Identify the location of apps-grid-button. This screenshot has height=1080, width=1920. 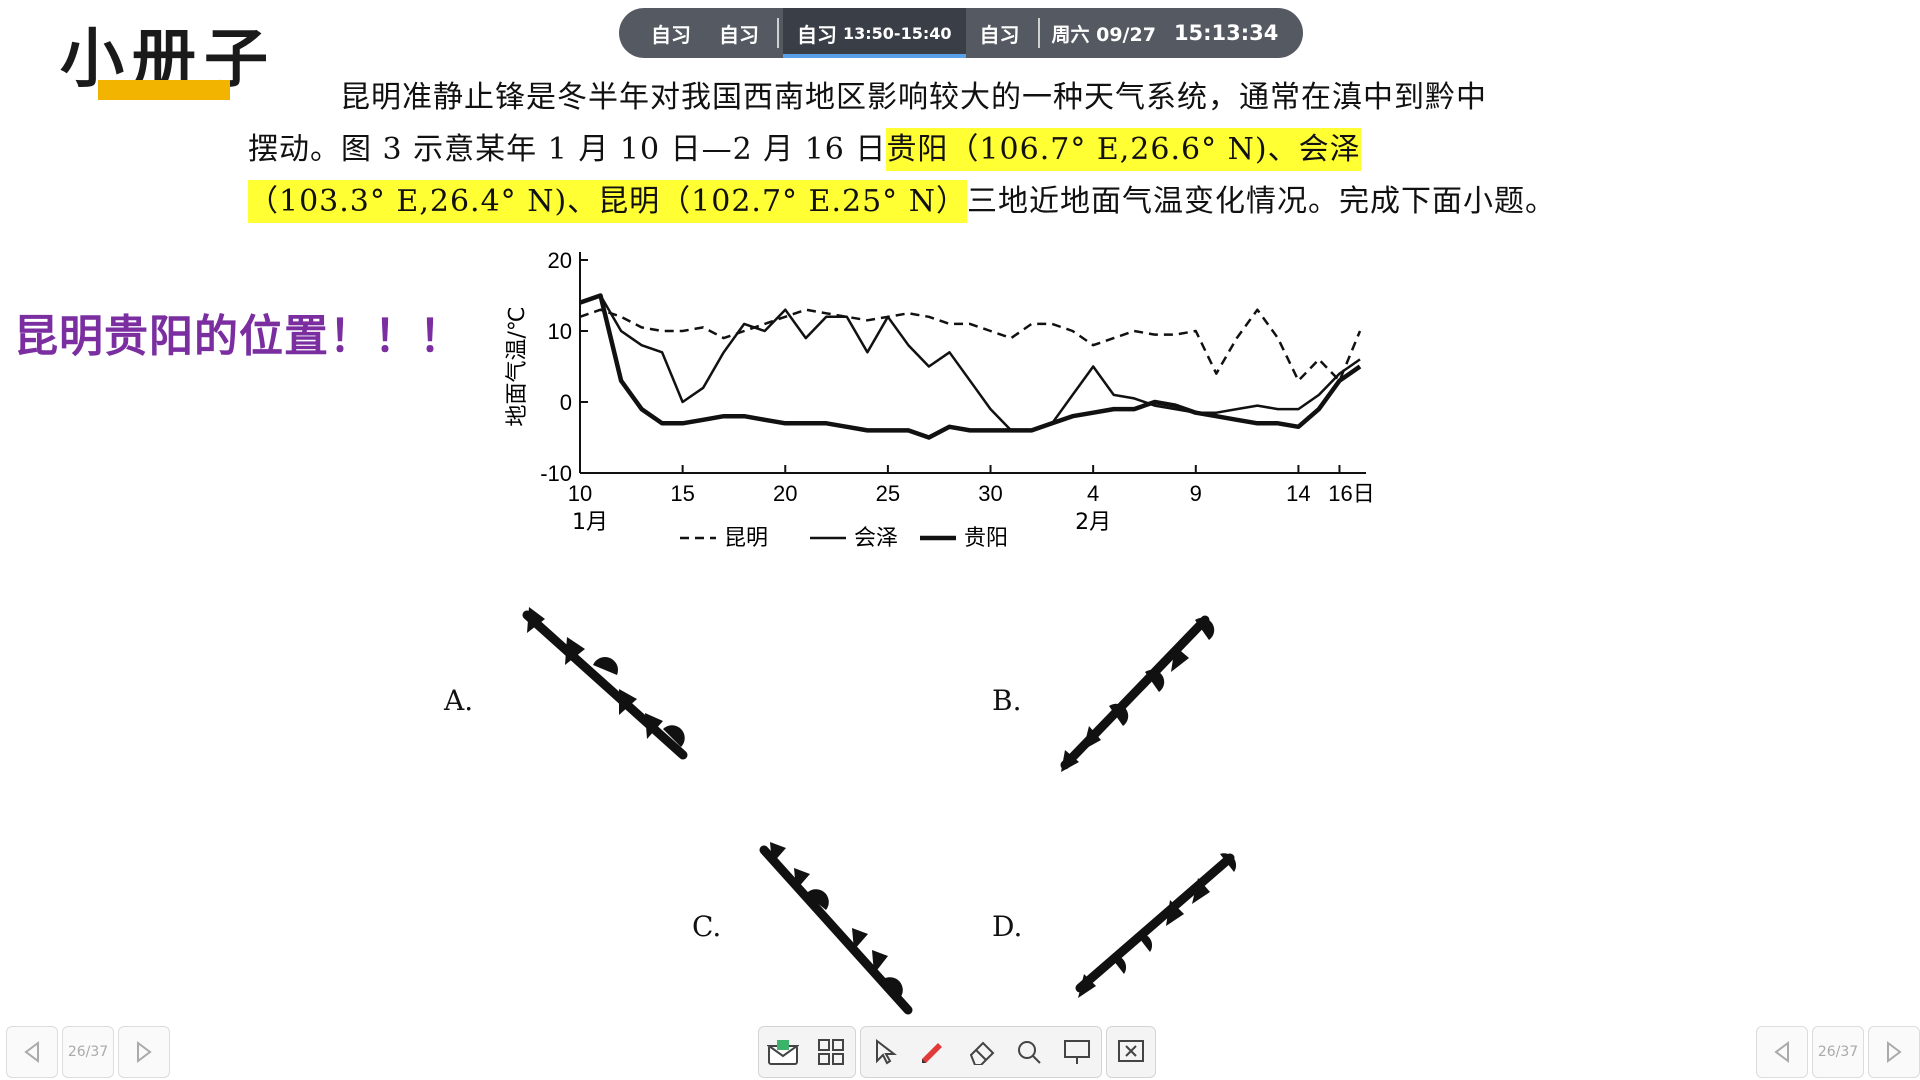
(831, 1052).